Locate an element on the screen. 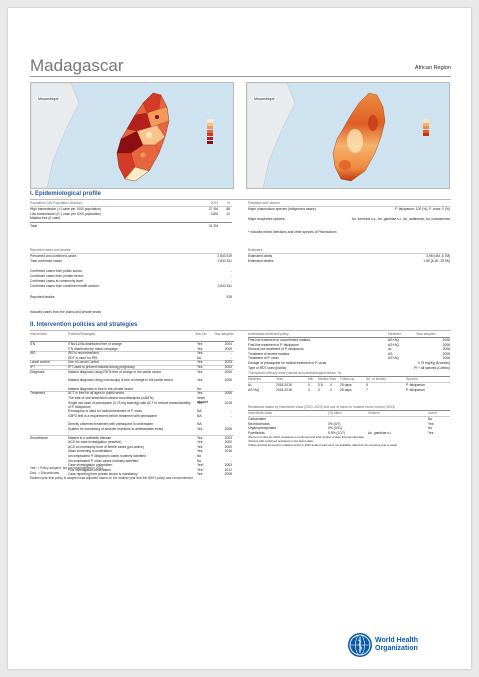 The image size is (479, 677). resistance-vectors: An. gambiae s.l. is located at coordinates (380, 432).